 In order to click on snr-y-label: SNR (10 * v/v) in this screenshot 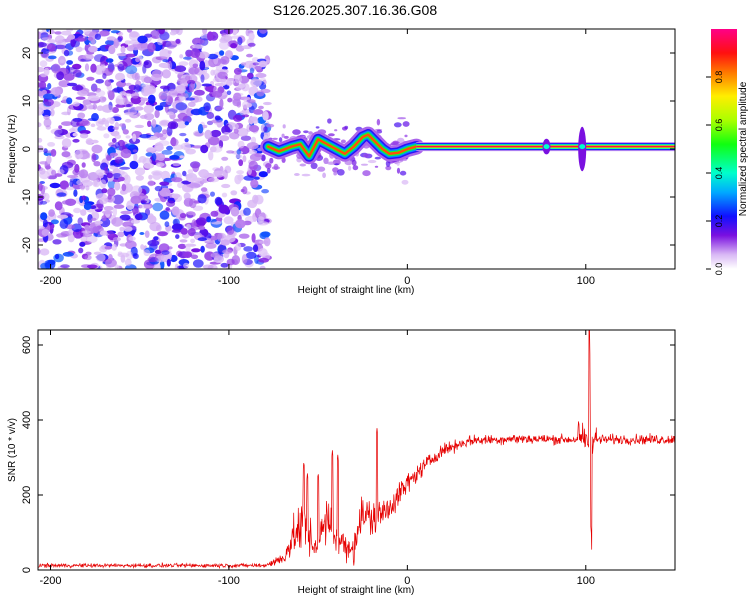, I will do `click(12, 450)`.